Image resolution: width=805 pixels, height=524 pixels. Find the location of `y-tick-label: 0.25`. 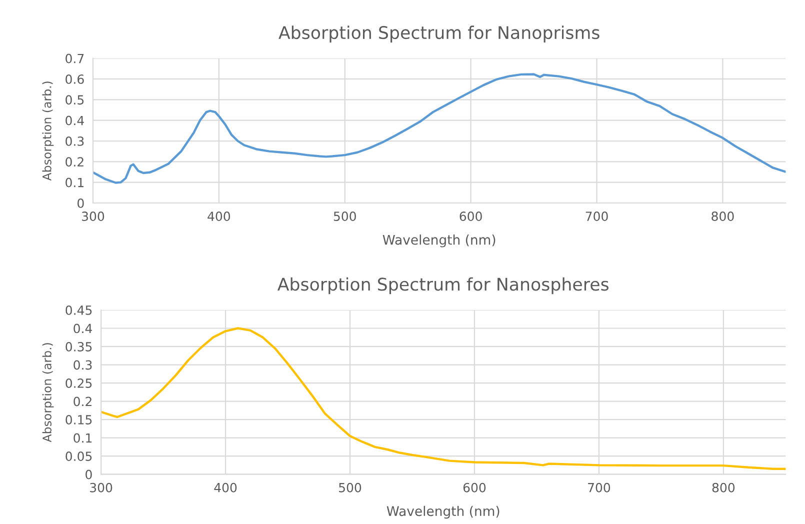

y-tick-label: 0.25 is located at coordinates (79, 383).